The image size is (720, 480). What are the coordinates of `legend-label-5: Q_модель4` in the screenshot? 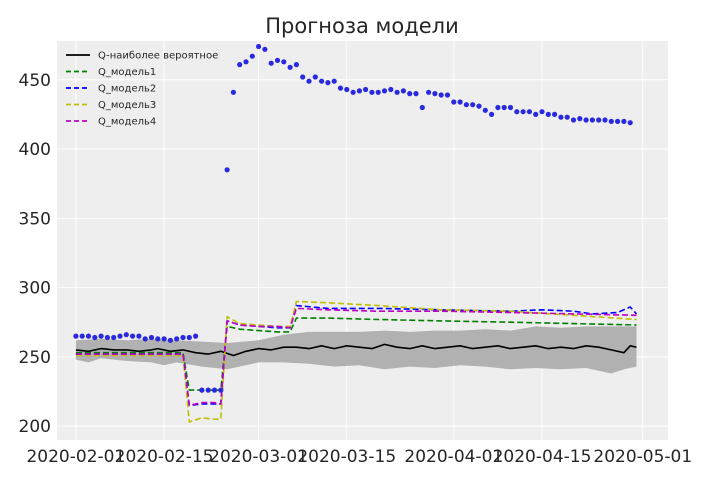 It's located at (127, 122).